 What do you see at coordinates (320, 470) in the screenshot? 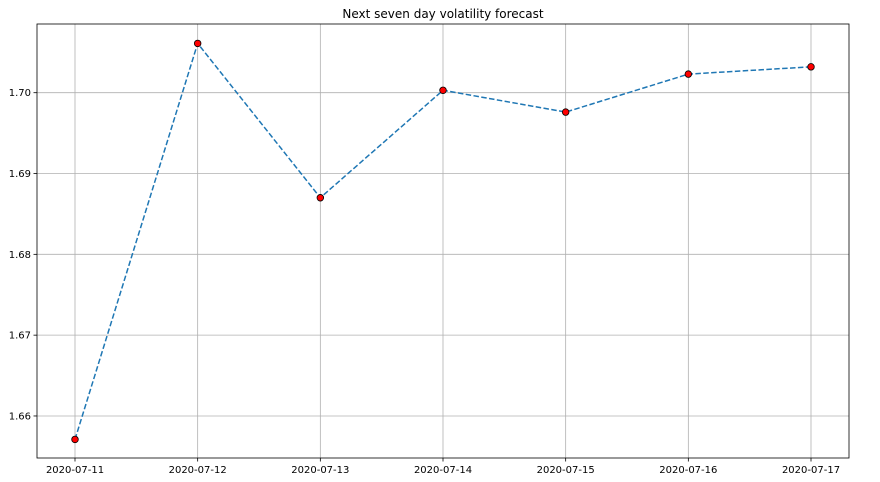
I see `x-tick-label: 2020-07-13` at bounding box center [320, 470].